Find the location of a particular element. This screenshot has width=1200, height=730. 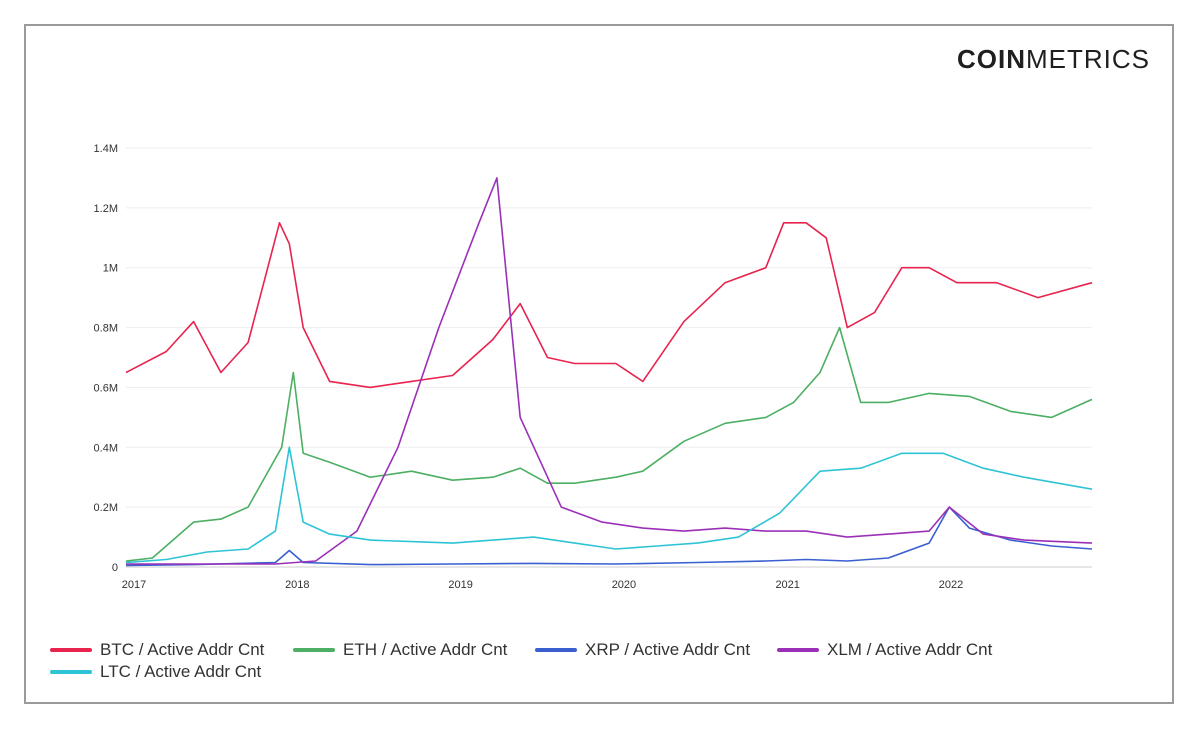

logo-text-bold: COIN is located at coordinates (991, 59).